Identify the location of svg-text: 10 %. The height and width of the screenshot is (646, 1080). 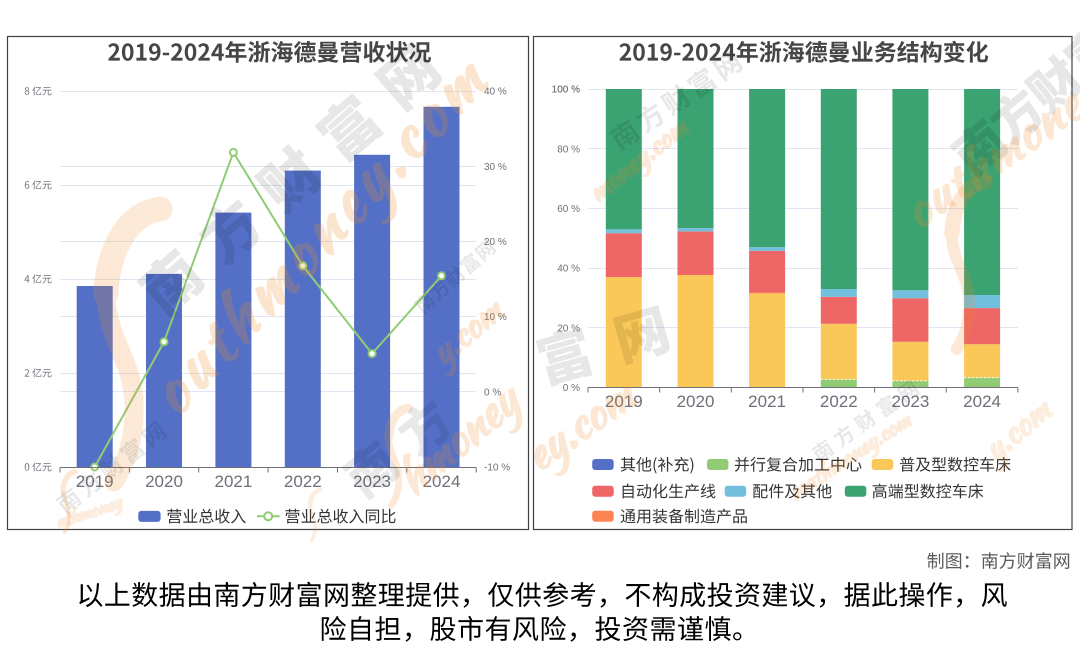
(495, 317).